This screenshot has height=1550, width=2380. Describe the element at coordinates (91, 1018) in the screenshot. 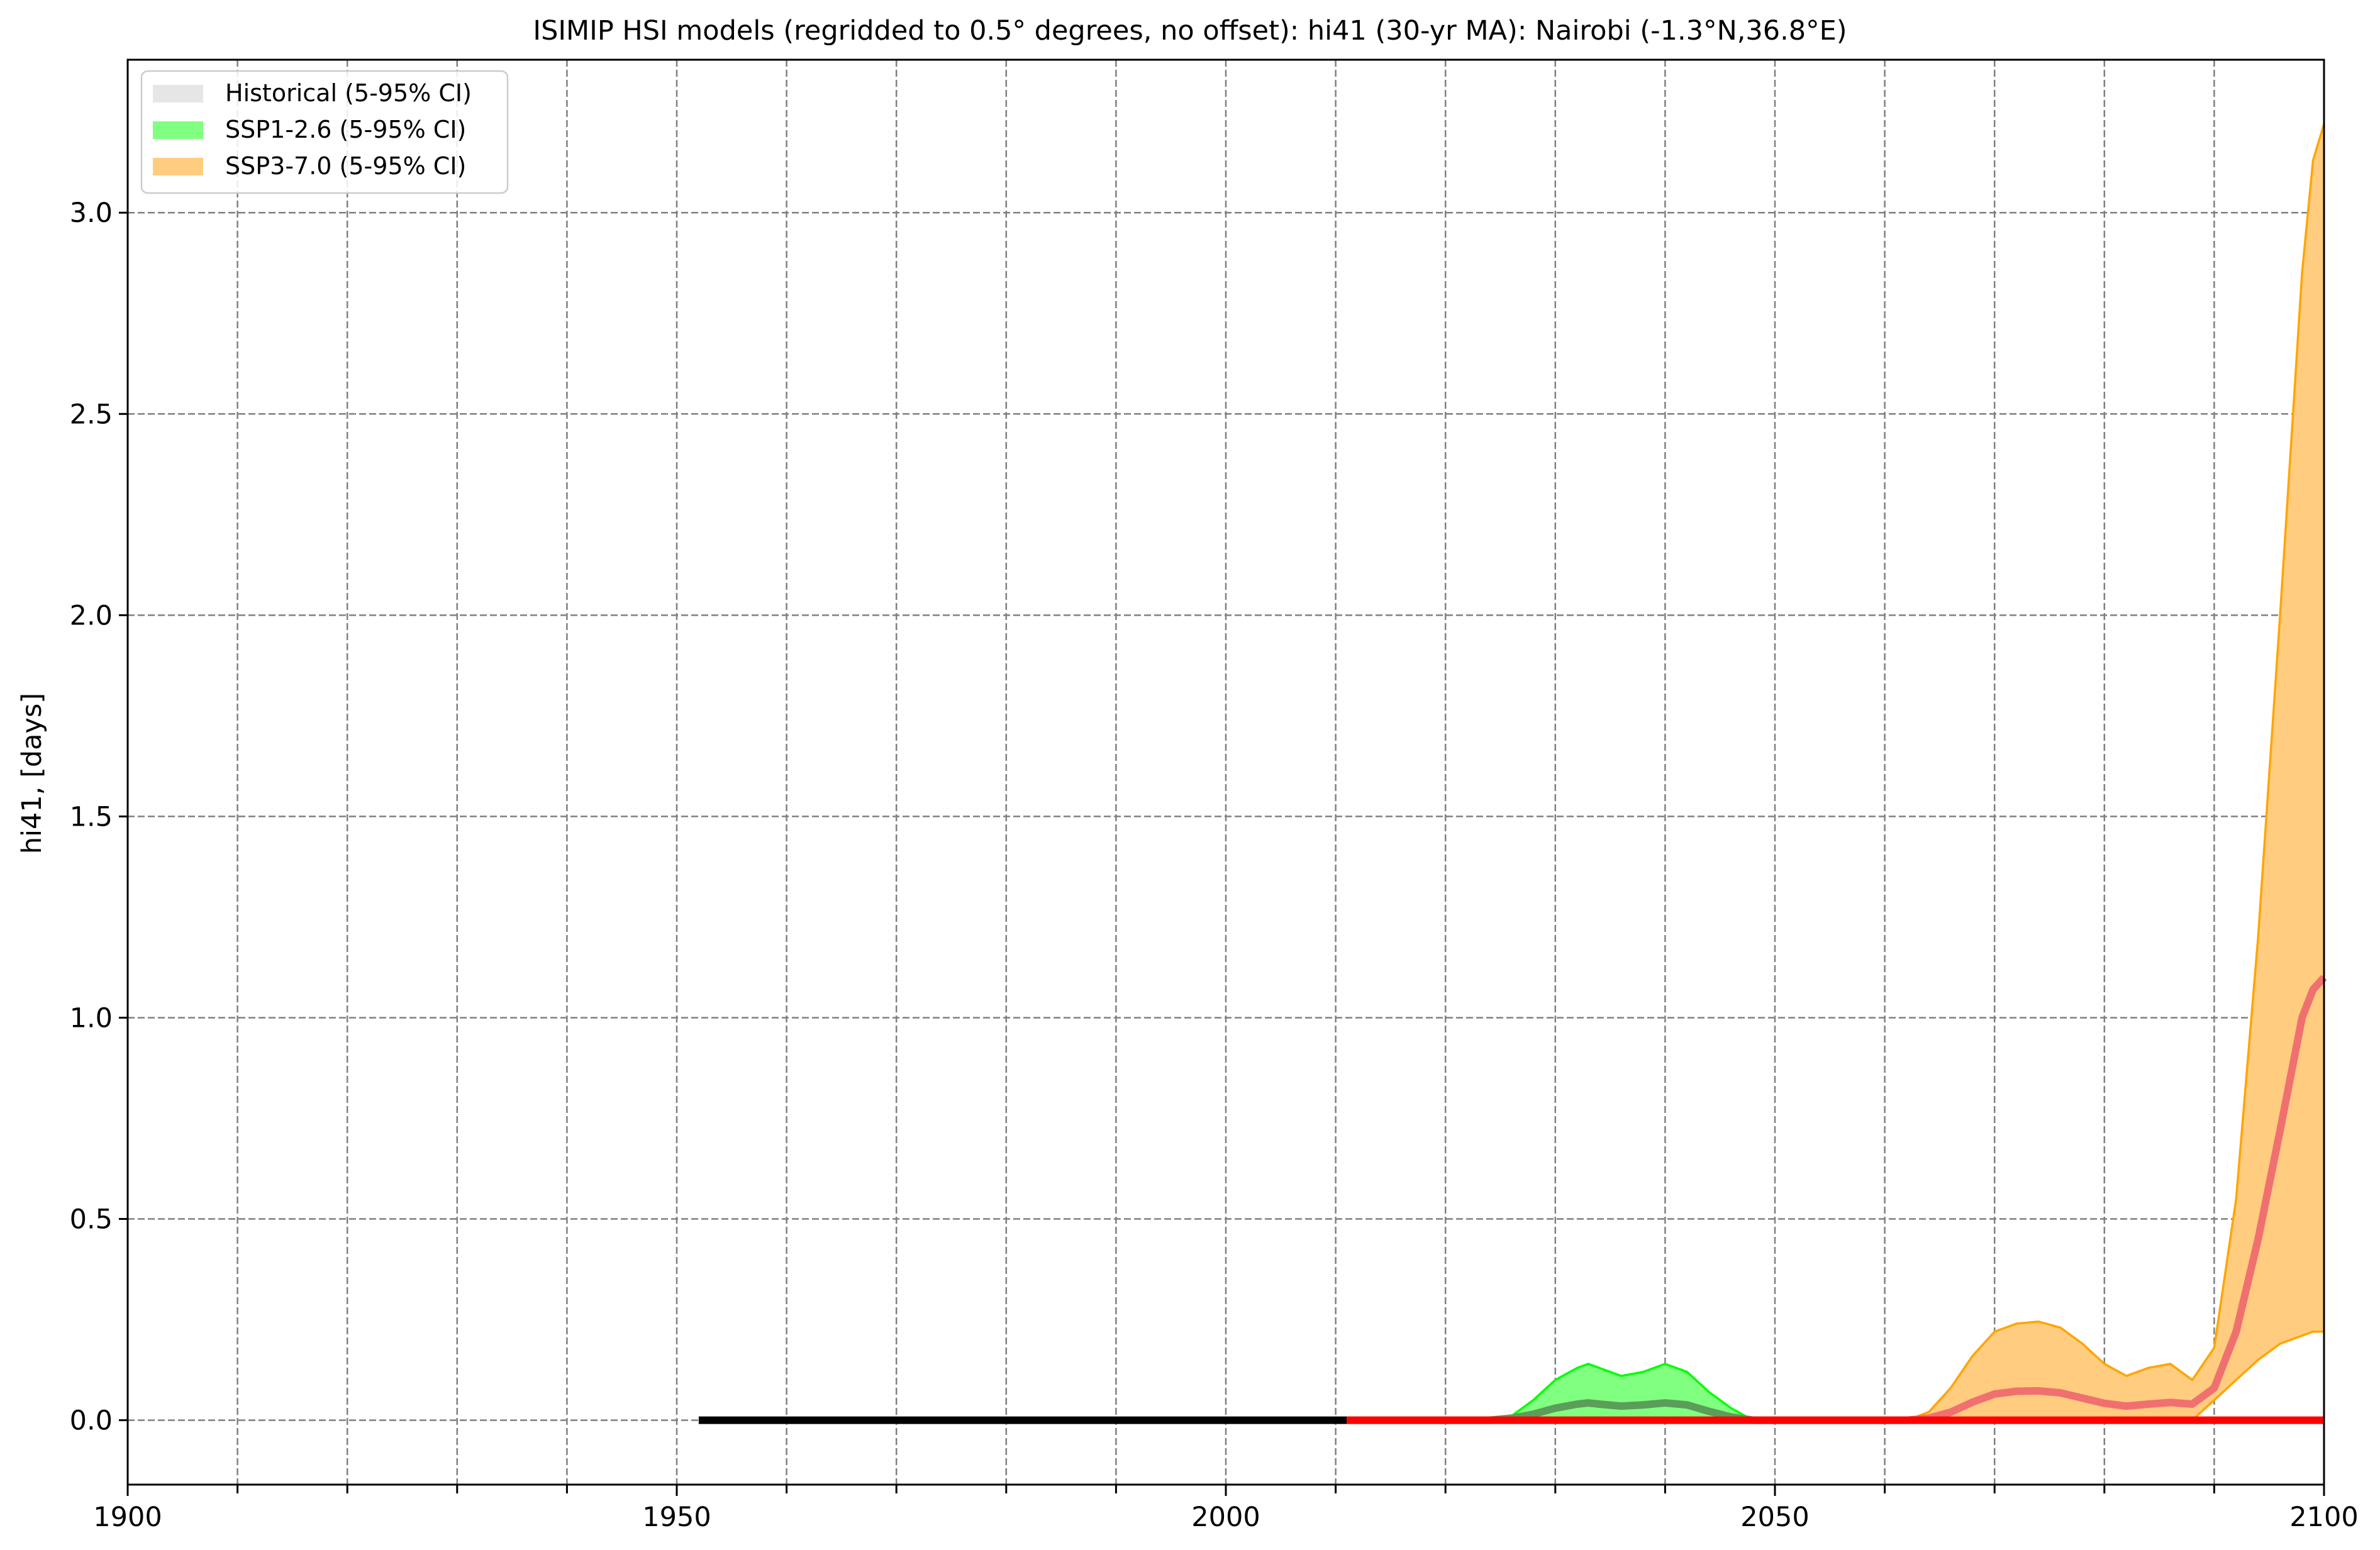

I see `y-tick-label: 1.0` at that location.